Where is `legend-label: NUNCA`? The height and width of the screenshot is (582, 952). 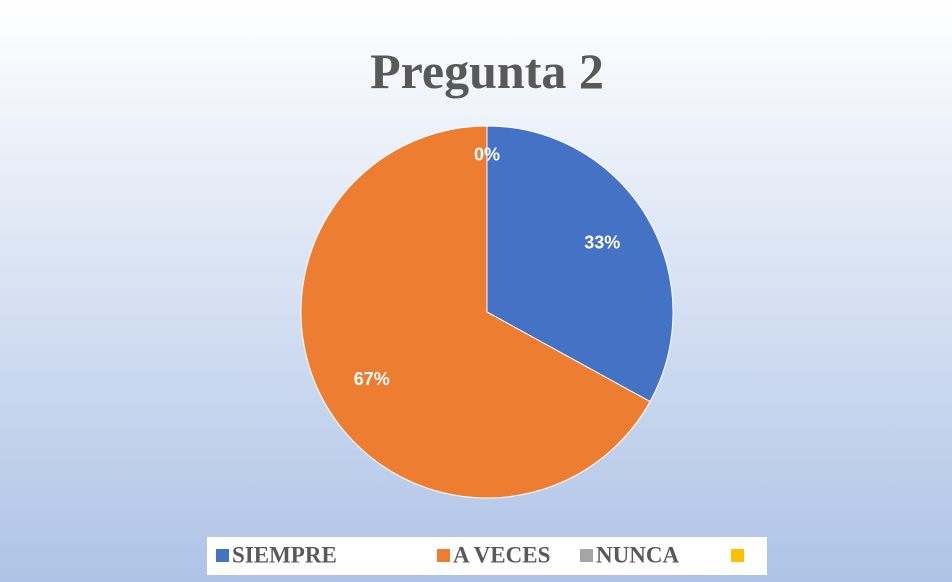 legend-label: NUNCA is located at coordinates (637, 554).